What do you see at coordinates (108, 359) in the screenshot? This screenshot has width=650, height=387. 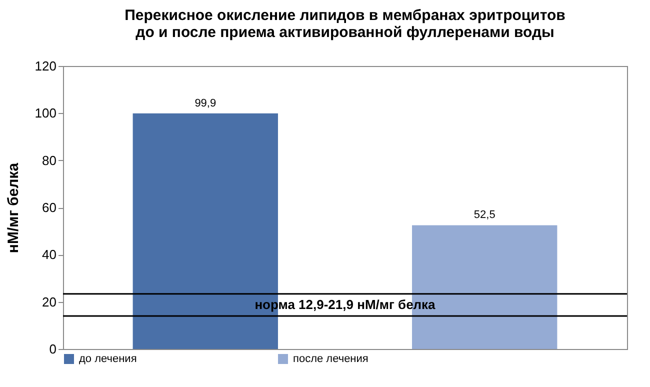 I see `legend-label: до лечения` at bounding box center [108, 359].